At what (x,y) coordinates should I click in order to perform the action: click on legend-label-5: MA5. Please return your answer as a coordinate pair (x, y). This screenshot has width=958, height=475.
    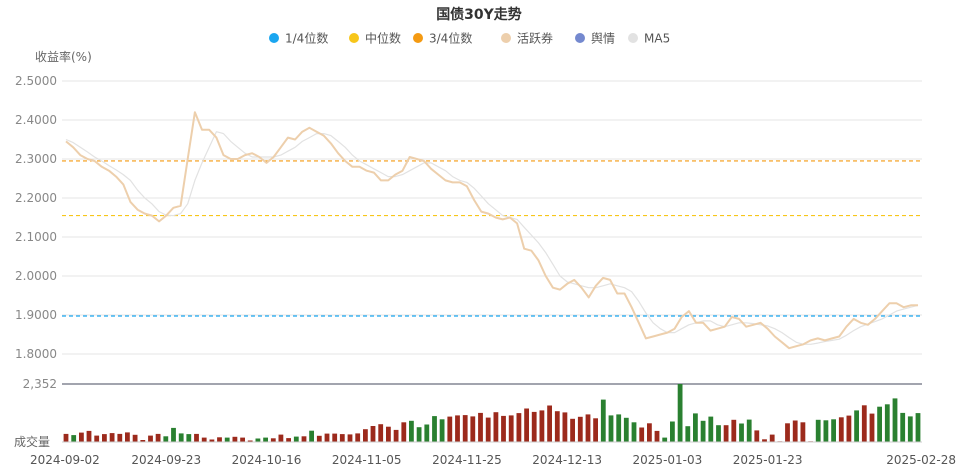
    Looking at the image, I should click on (657, 39).